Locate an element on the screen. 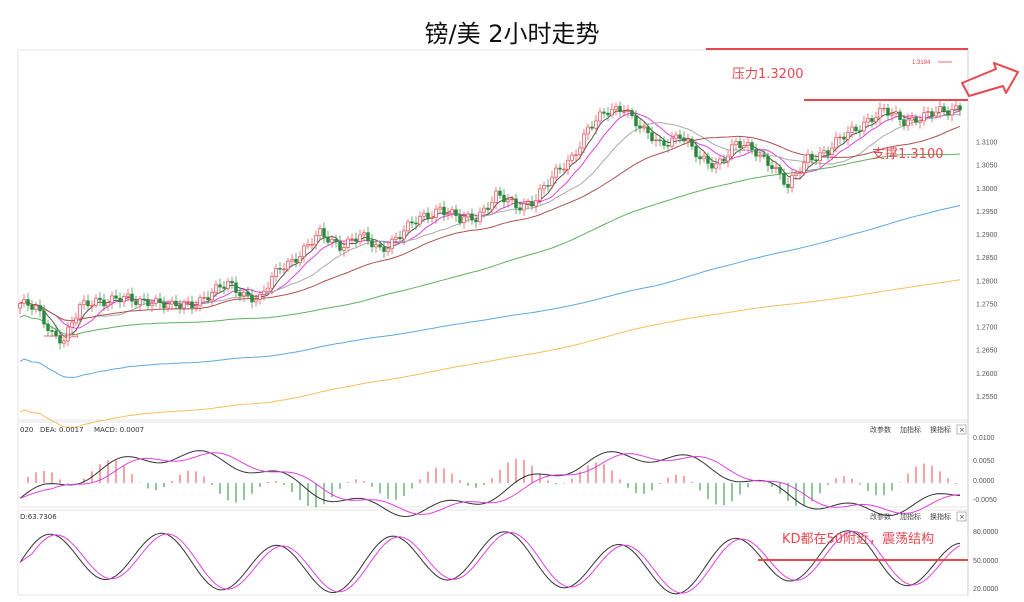 Image resolution: width=1024 pixels, height=602 pixels. price-tick-label: 1.2550 is located at coordinates (987, 397).